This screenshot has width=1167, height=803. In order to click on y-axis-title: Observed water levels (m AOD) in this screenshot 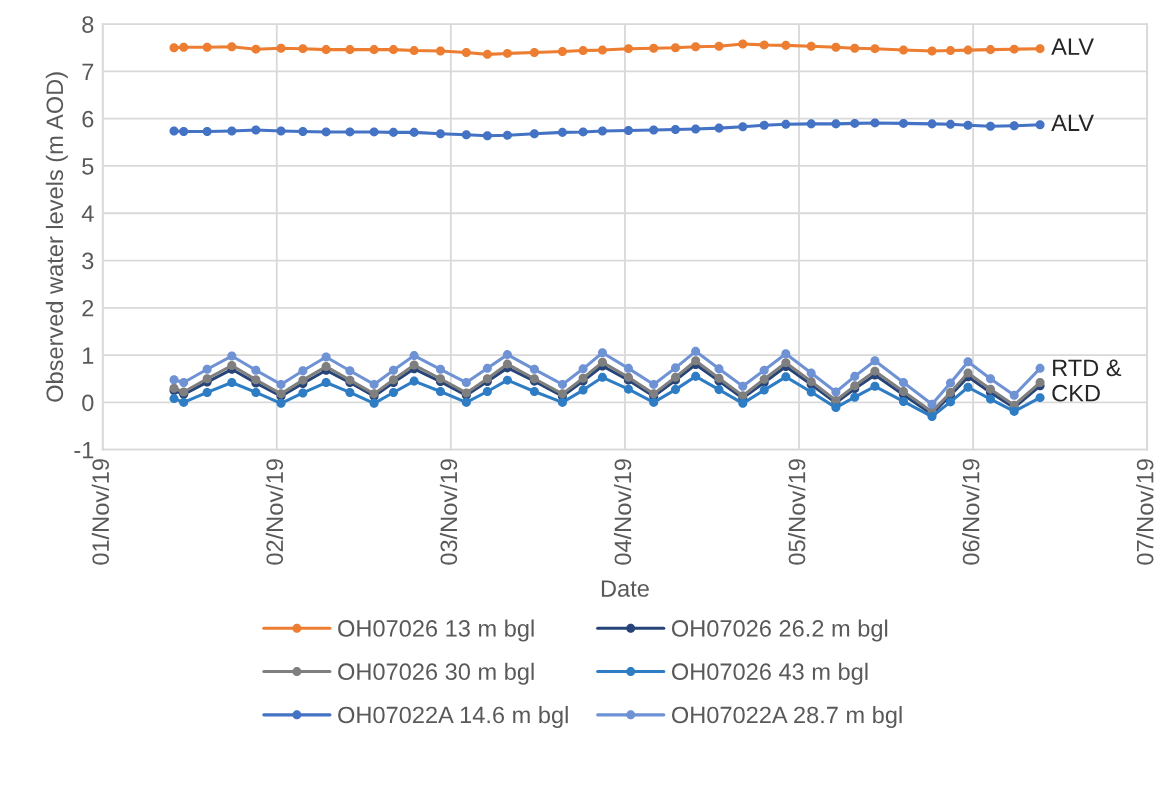, I will do `click(56, 237)`.